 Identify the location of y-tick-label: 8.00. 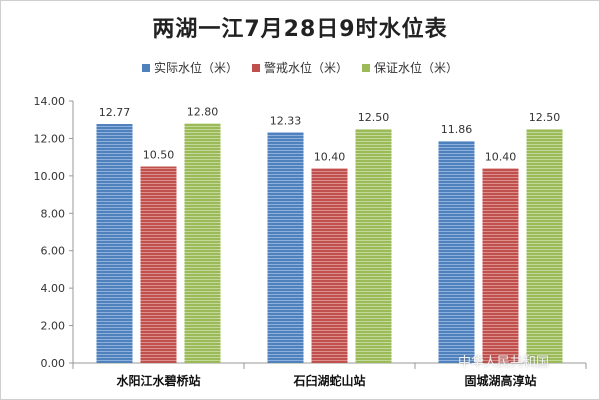
(53, 213).